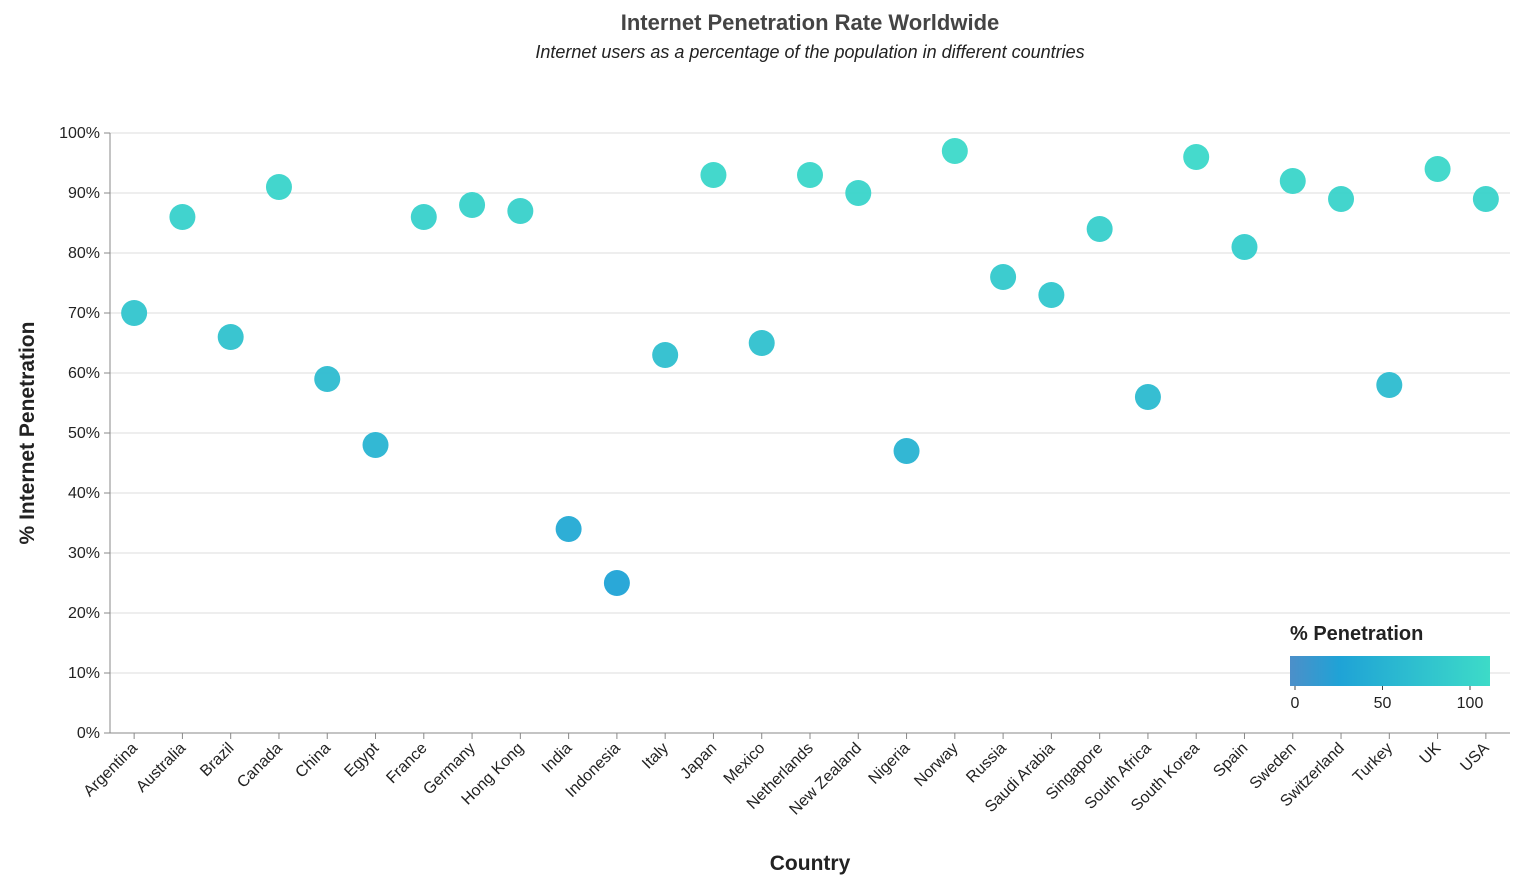 The image size is (1520, 884). I want to click on x-tick-label: China, so click(313, 761).